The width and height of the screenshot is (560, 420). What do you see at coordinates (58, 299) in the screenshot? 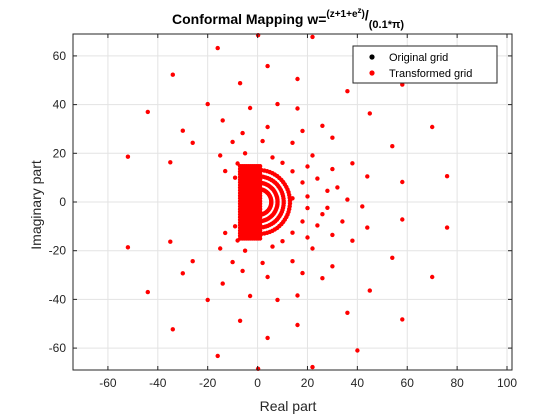
I see `y-tick-label: -40` at bounding box center [58, 299].